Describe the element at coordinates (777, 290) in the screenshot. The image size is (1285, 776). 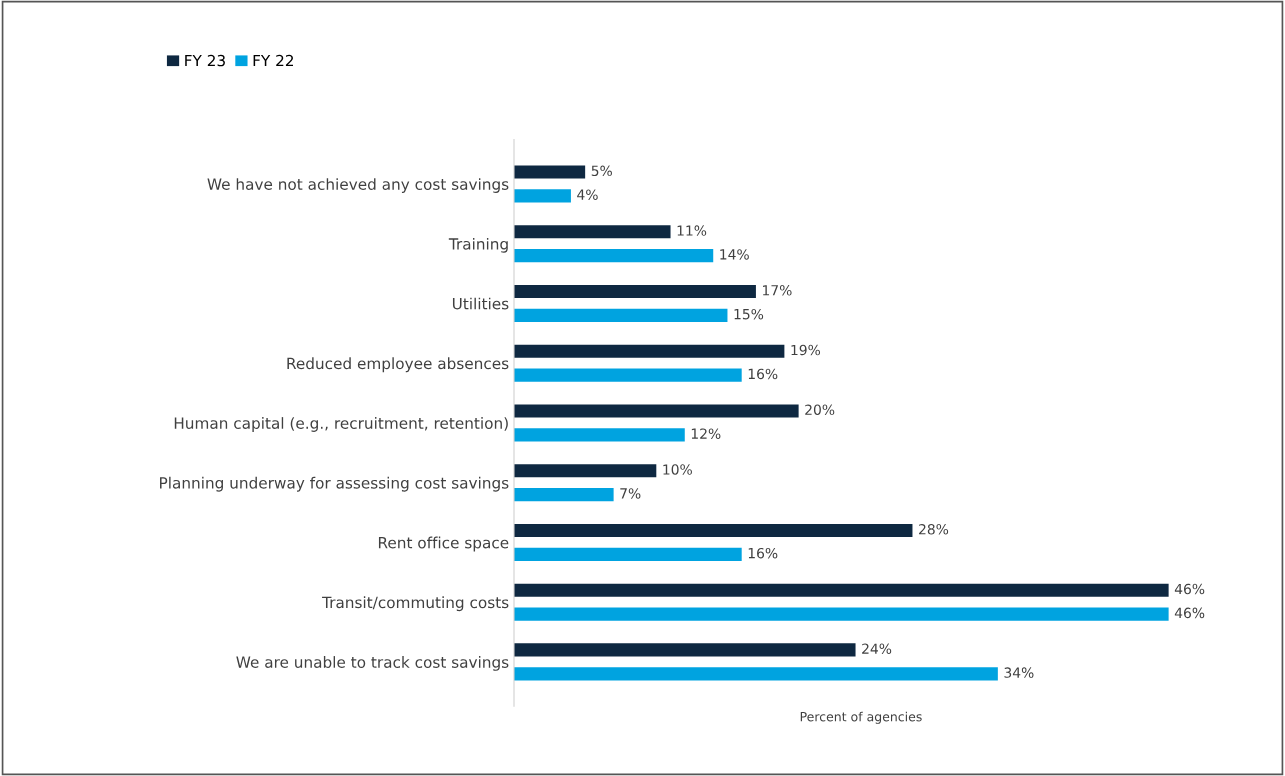
I see `data-label: 17%` at that location.